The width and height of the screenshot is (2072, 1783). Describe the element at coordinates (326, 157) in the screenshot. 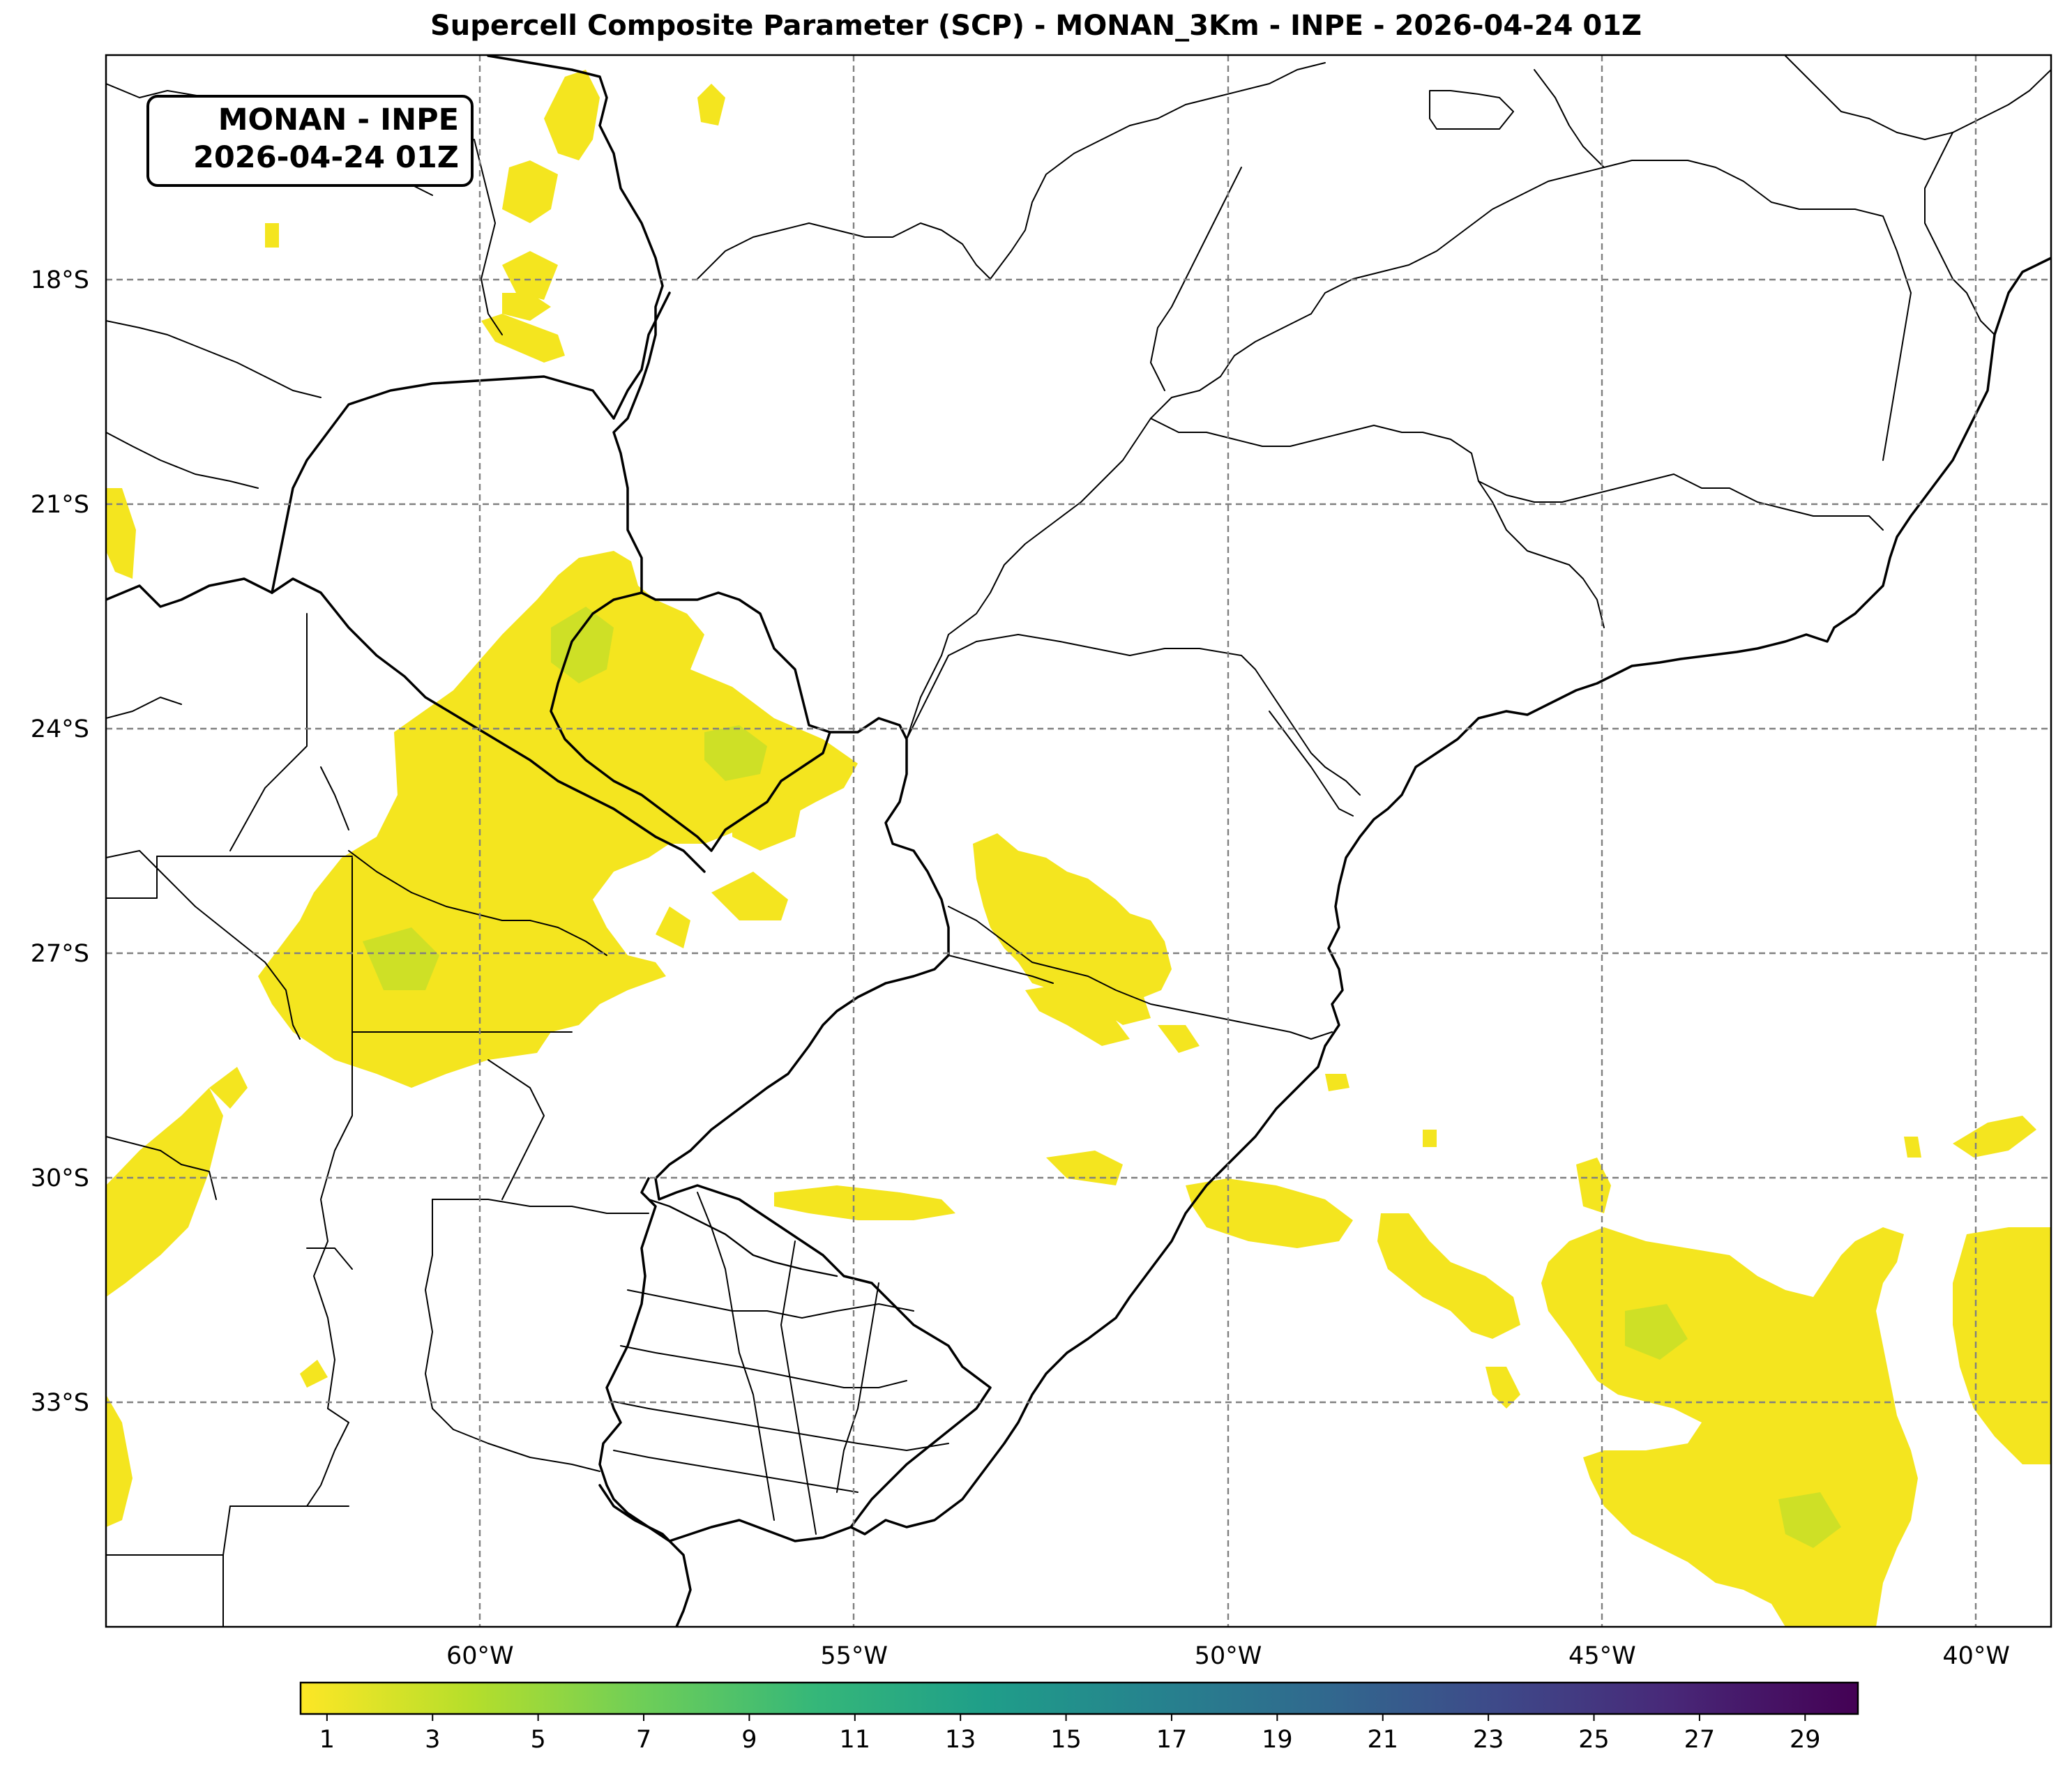

I see `badge-line2: 2026-04-24 01Z` at that location.